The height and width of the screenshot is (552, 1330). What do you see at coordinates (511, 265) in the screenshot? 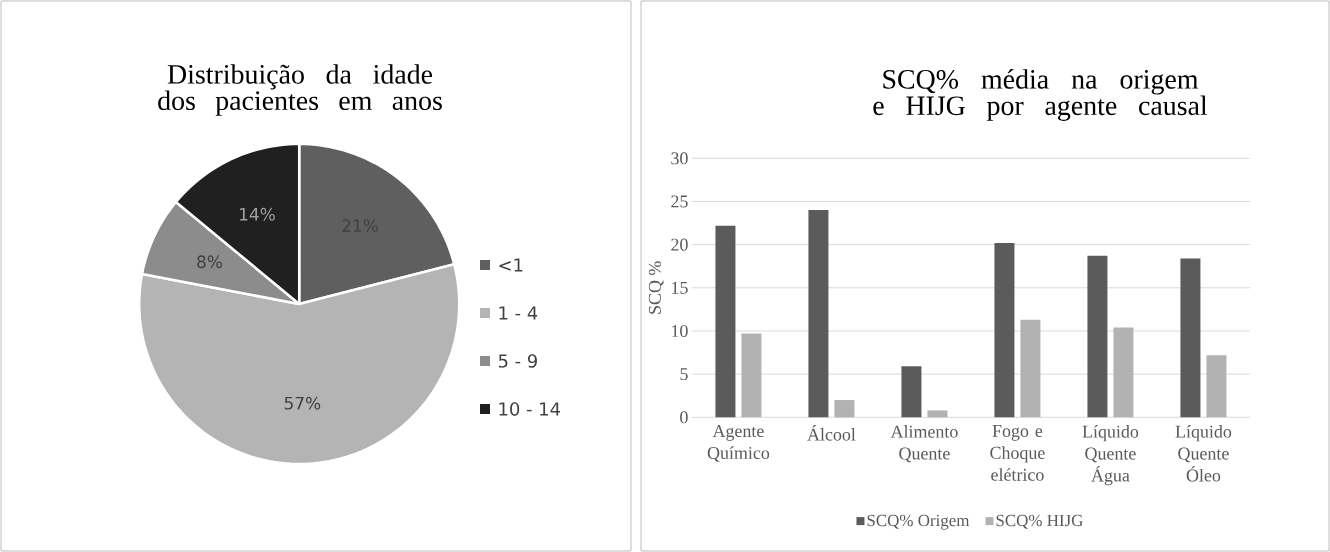
I see `legend-label: <1` at bounding box center [511, 265].